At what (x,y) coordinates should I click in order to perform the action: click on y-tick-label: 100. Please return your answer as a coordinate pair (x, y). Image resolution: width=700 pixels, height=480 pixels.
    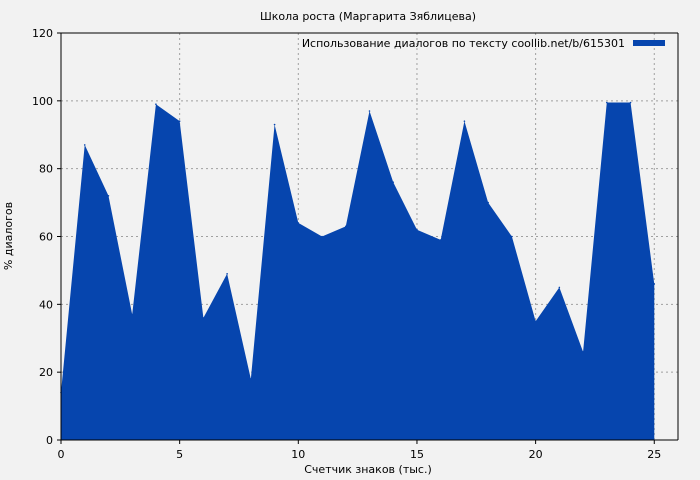
    Looking at the image, I should click on (42, 101).